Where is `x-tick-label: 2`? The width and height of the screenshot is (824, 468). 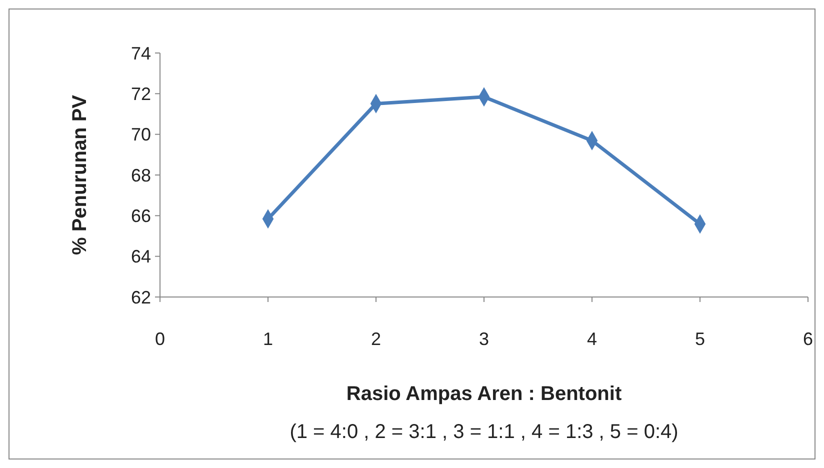
x-tick-label: 2 is located at coordinates (376, 339).